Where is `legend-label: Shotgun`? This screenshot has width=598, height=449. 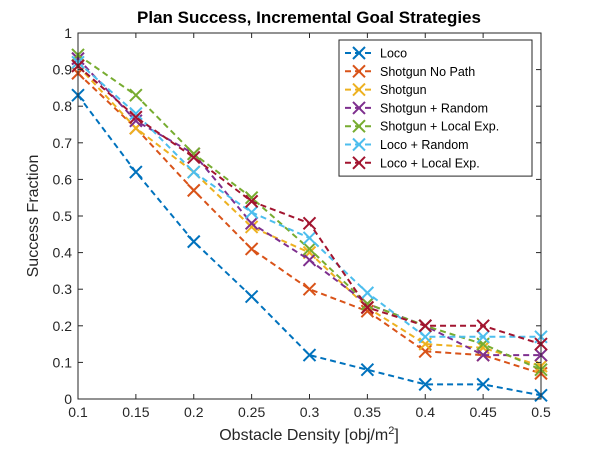 legend-label: Shotgun is located at coordinates (403, 90).